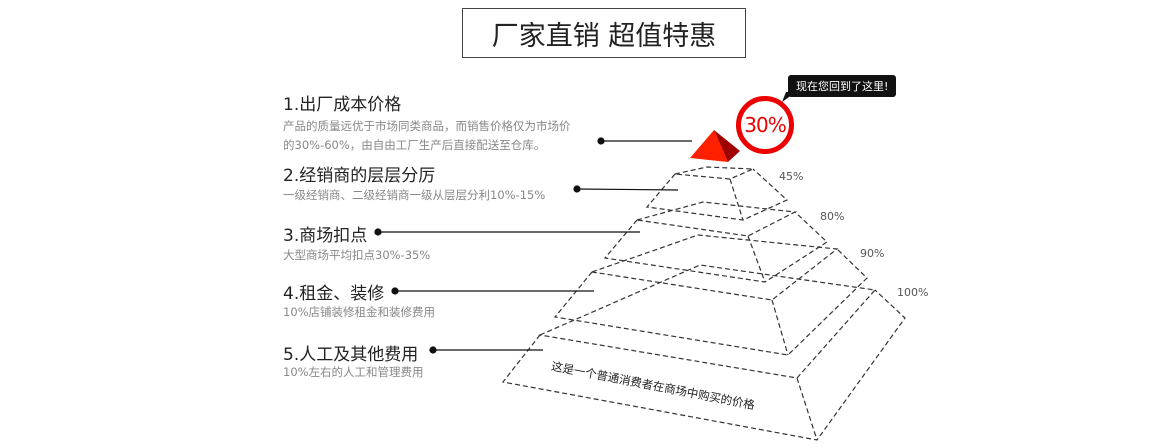 This screenshot has height=447, width=1157. Describe the element at coordinates (604, 33) in the screenshot. I see `page-title: 厂家直销 超值特惠` at that location.